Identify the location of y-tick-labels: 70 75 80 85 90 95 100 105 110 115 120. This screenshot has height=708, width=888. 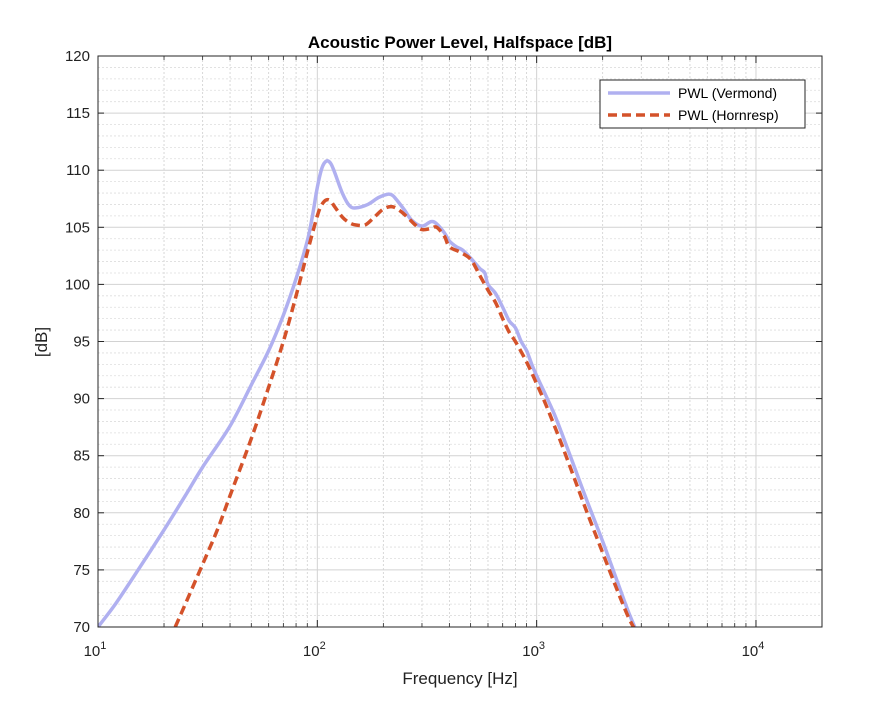
(77, 342).